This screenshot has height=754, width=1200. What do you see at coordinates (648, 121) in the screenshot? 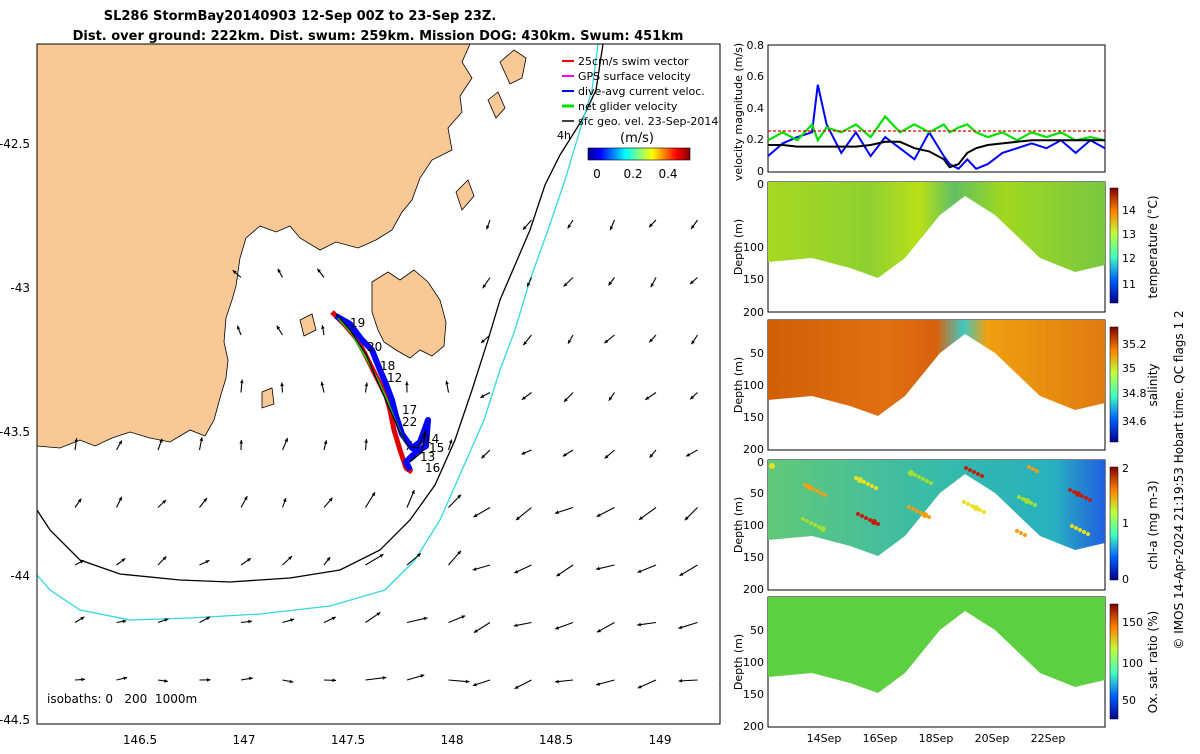
I see `legend-label: sfc geo. vel. 23-Sep-2014` at bounding box center [648, 121].